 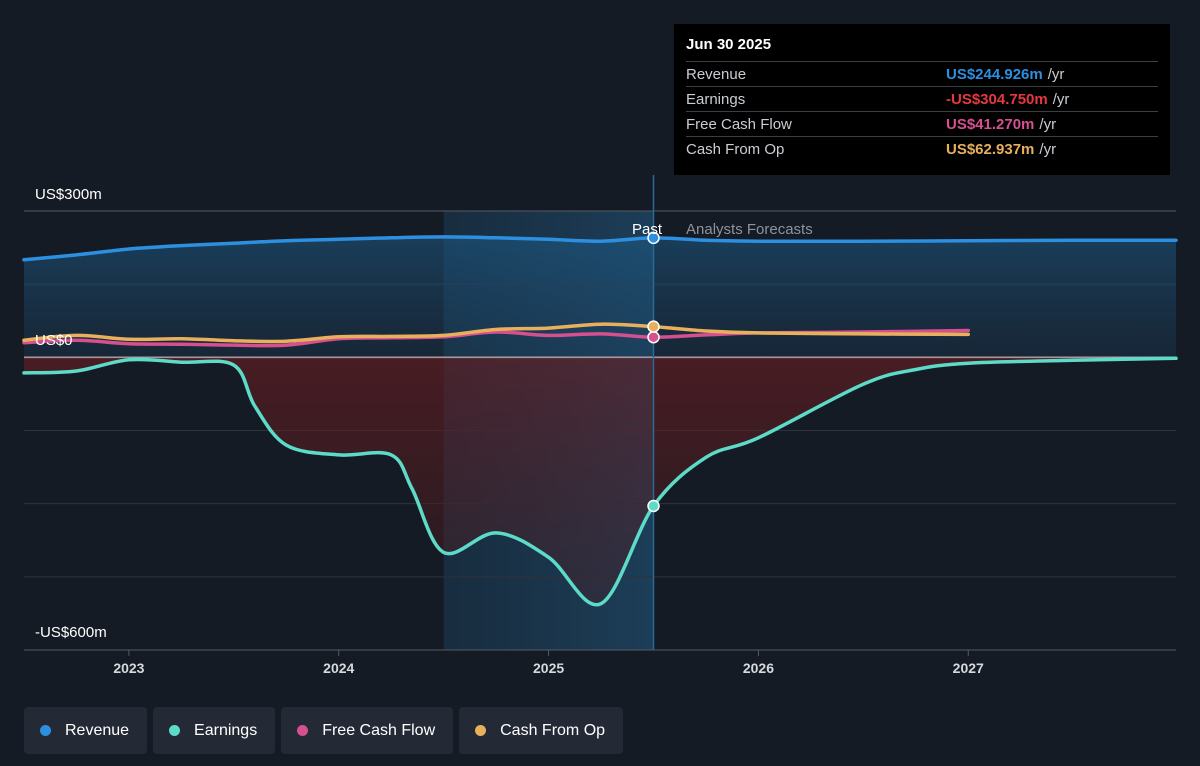 I want to click on tooltip-row-value: US$41.270m, so click(x=990, y=124).